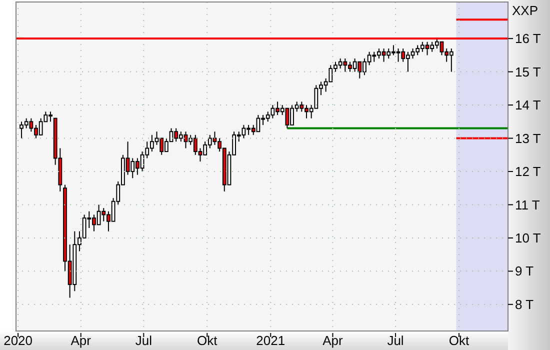 The width and height of the screenshot is (550, 350). Describe the element at coordinates (528, 238) in the screenshot. I see `y-tick-label: 10 T` at that location.